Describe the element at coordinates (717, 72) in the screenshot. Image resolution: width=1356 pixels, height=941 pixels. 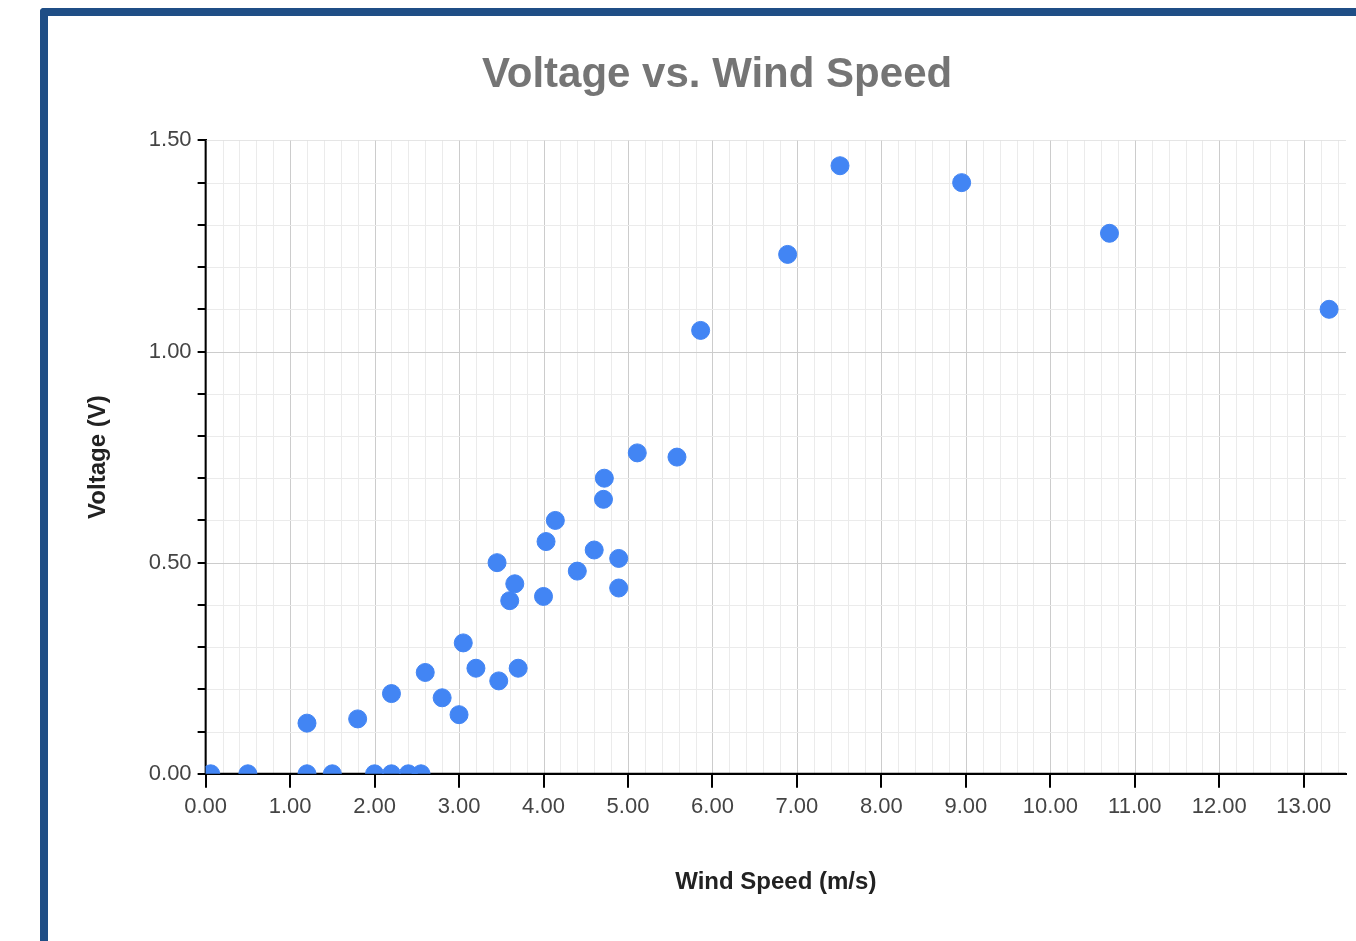
I see `chart-title: Voltage vs. Wind Speed` at that location.